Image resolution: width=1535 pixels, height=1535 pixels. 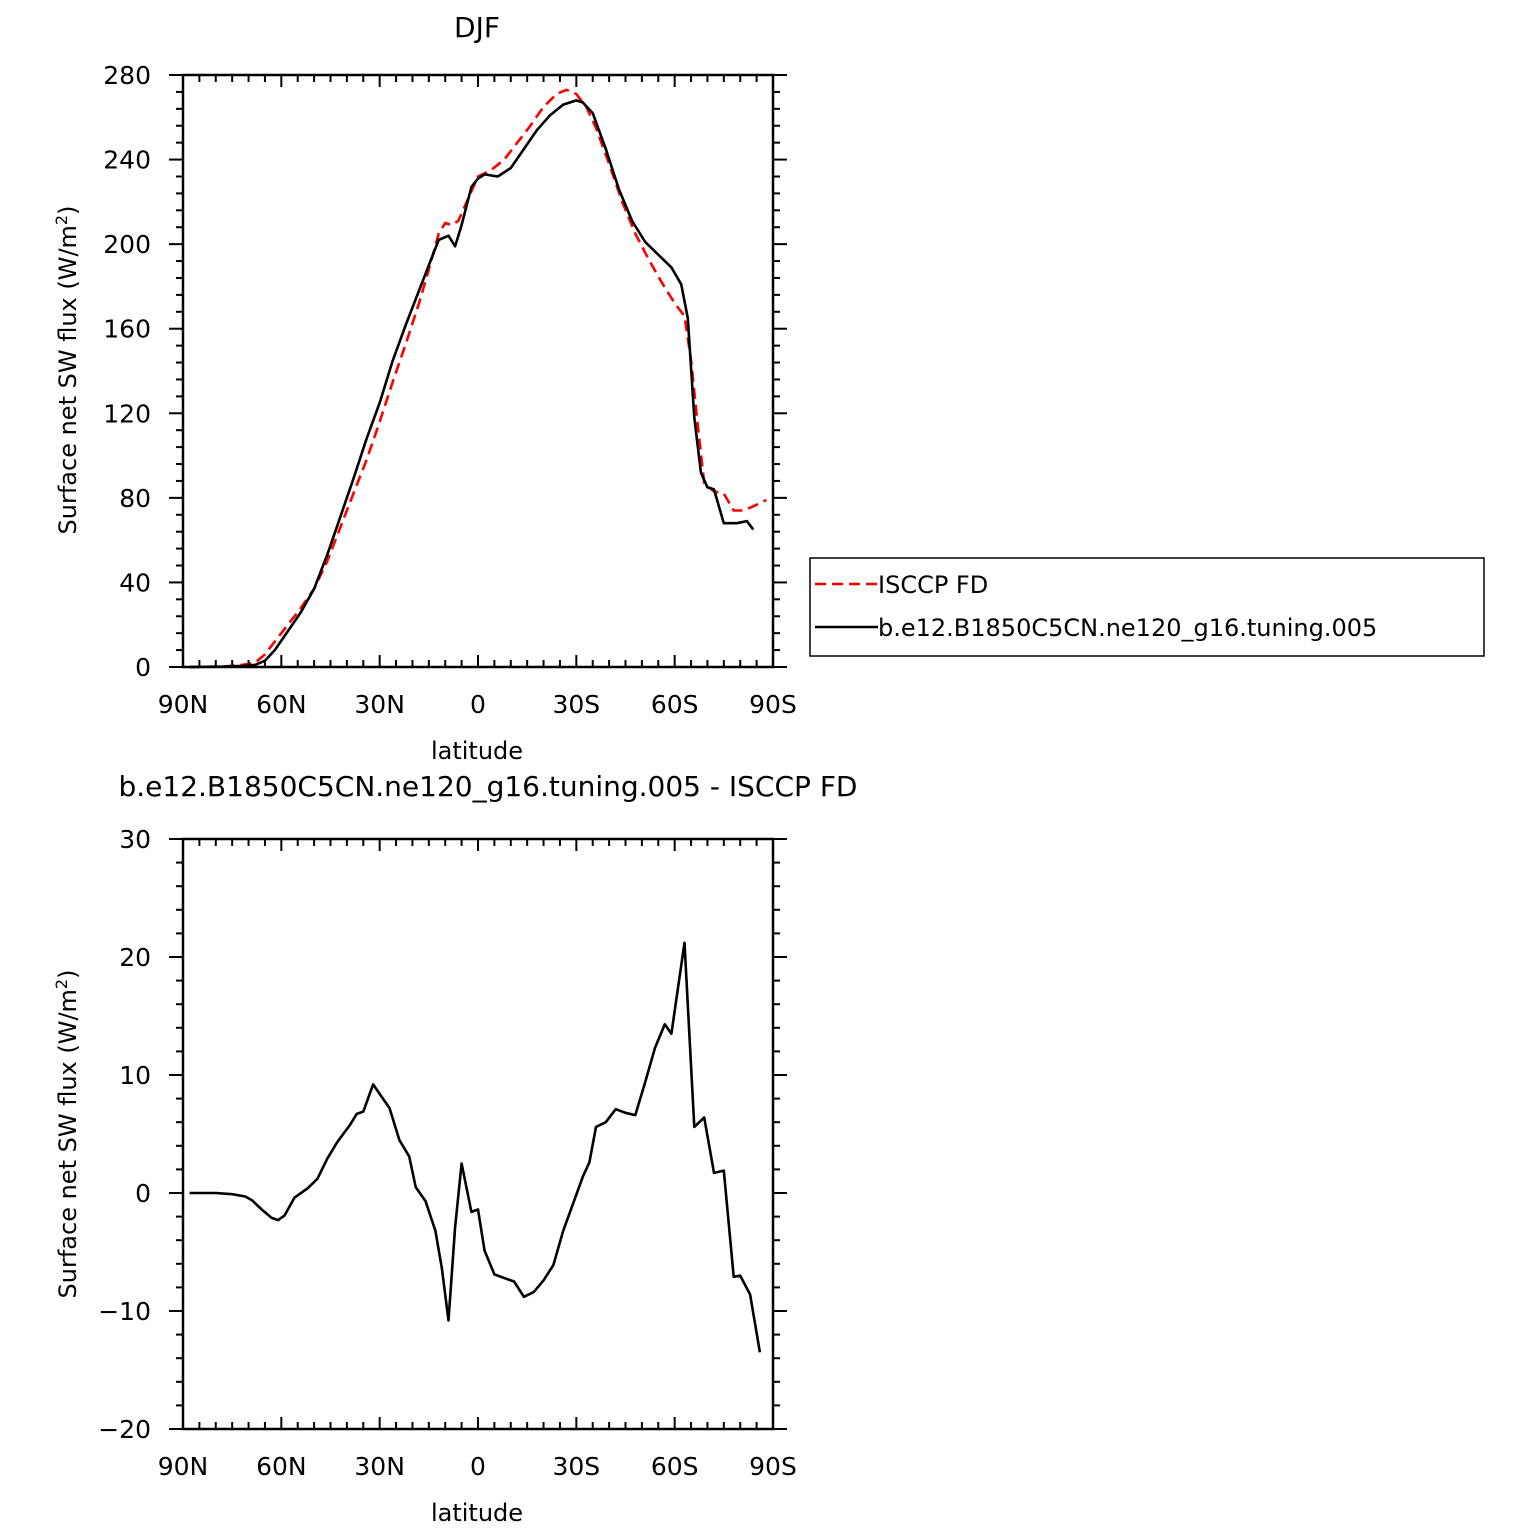 What do you see at coordinates (124, 1429) in the screenshot?
I see `bottom-y-tick-label: −20` at bounding box center [124, 1429].